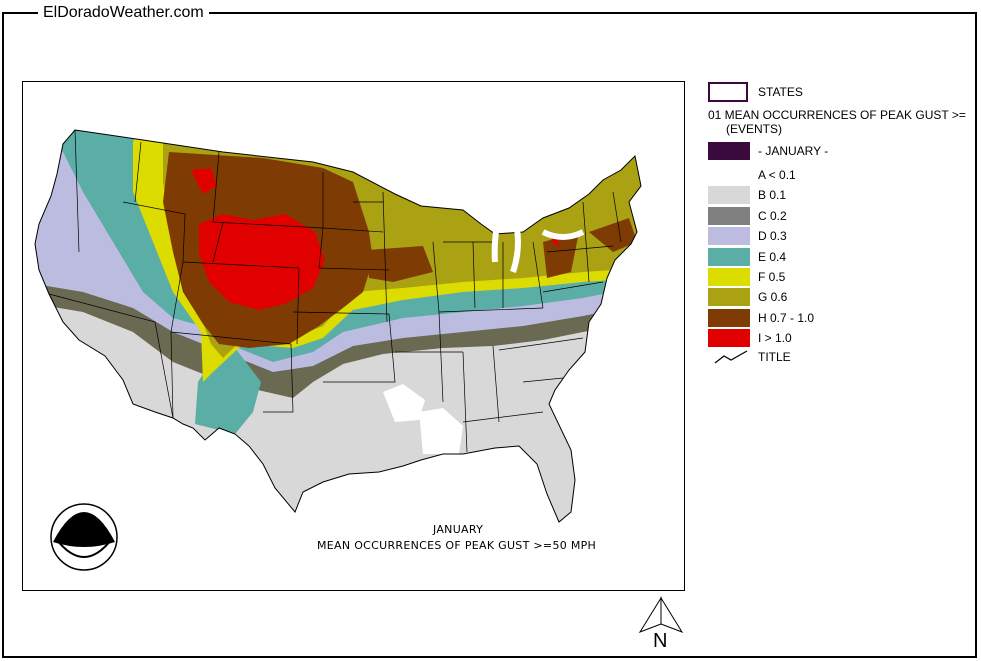  Describe the element at coordinates (123, 13) in the screenshot. I see `site-title: ElDoradoWeather.com` at that location.